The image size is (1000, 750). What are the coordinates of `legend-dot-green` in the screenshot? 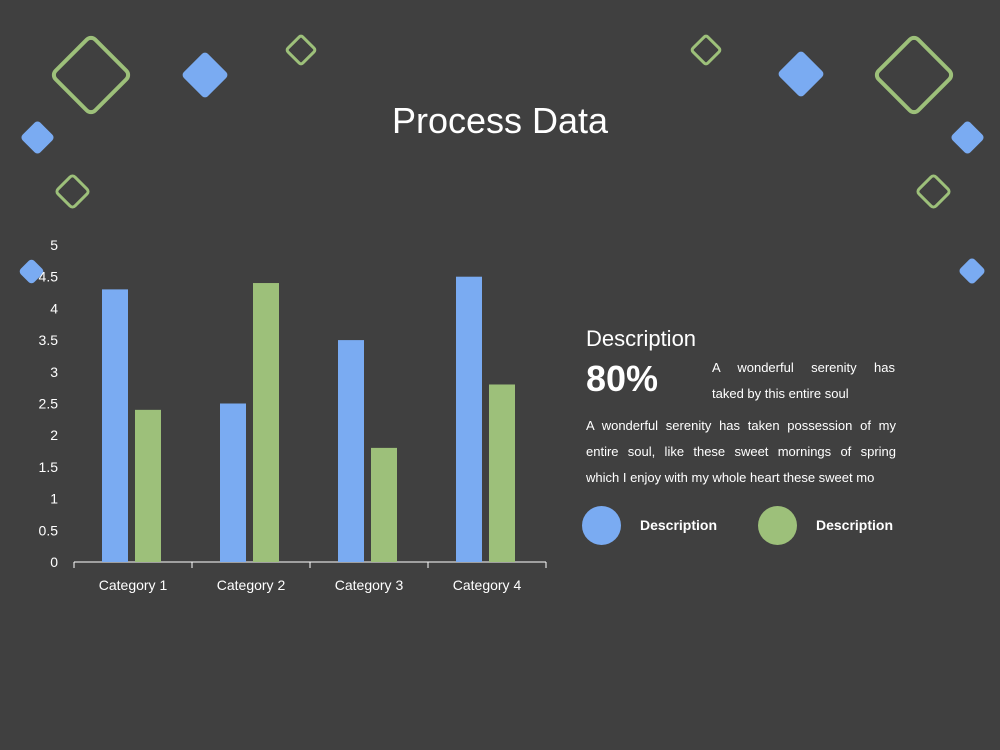 It's located at (777, 525).